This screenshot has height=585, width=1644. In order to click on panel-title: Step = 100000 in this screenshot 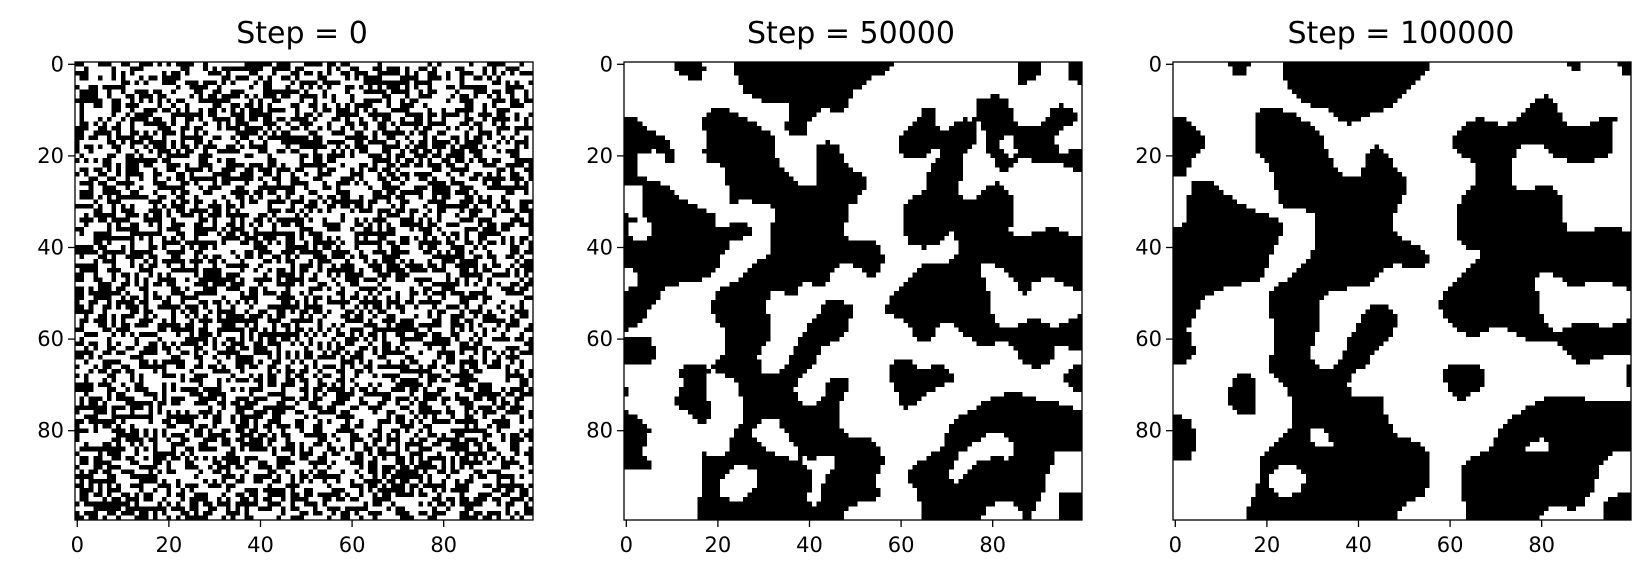, I will do `click(1400, 33)`.